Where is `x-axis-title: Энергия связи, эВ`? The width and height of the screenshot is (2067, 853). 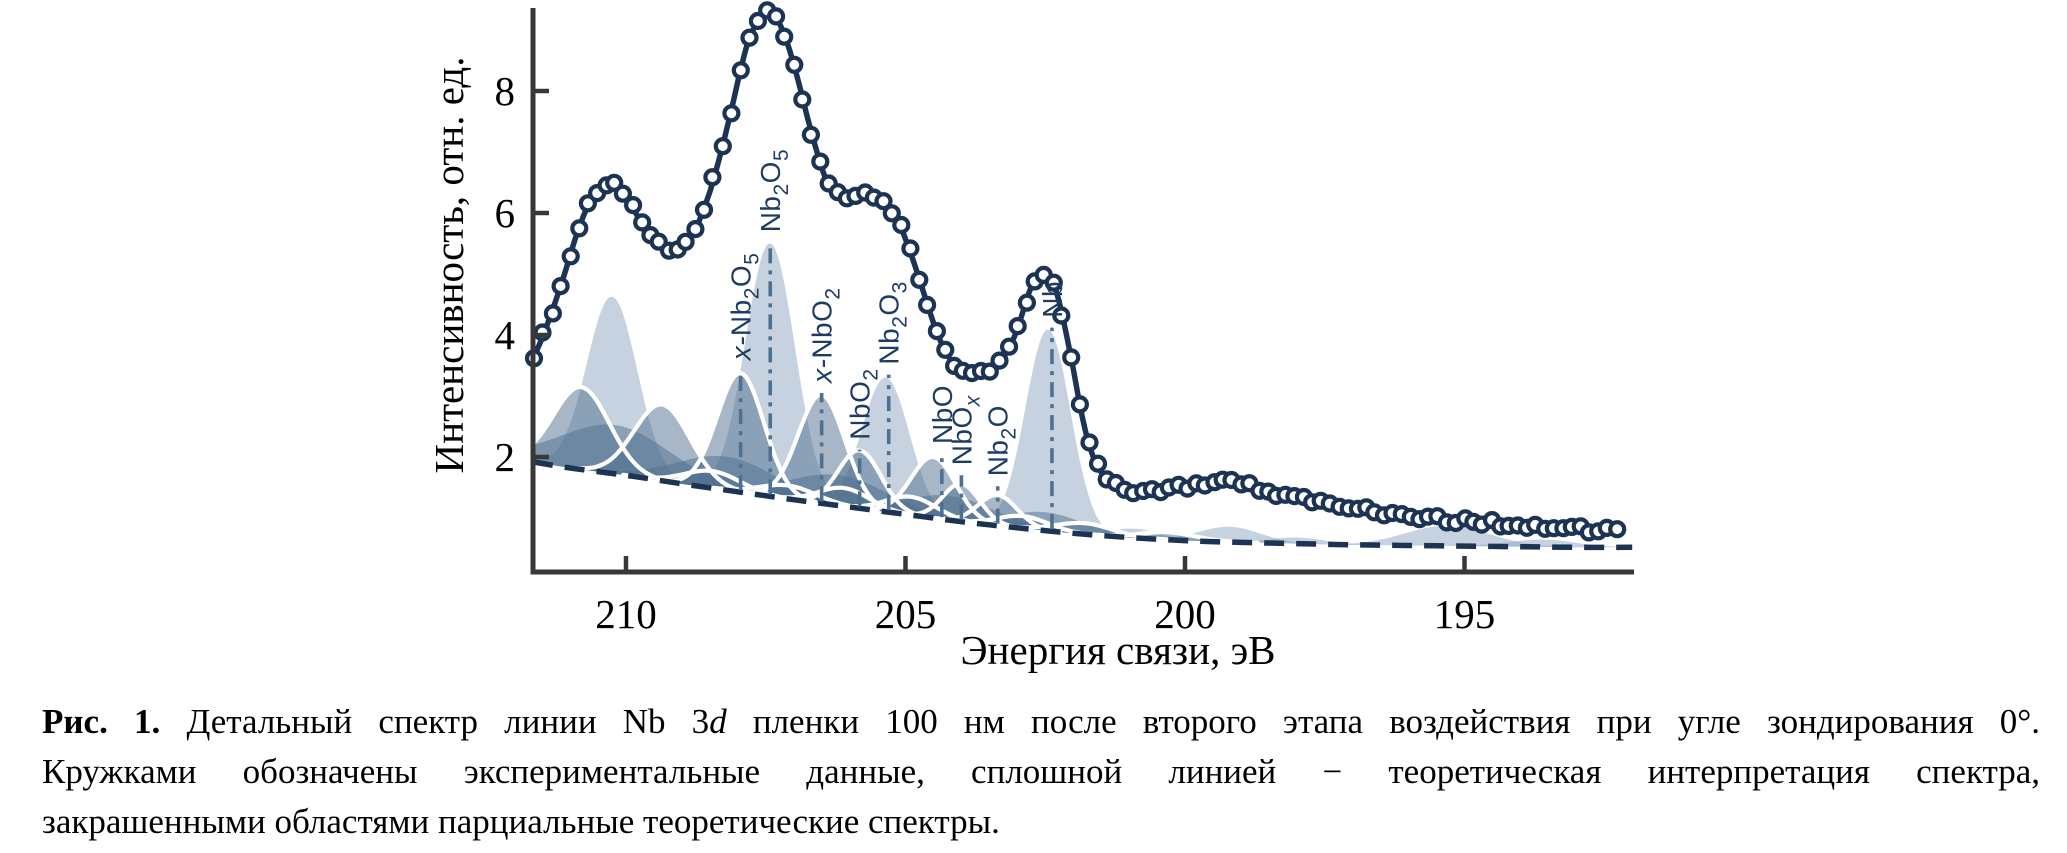
x-axis-title: Энергия связи, эВ is located at coordinates (1117, 650).